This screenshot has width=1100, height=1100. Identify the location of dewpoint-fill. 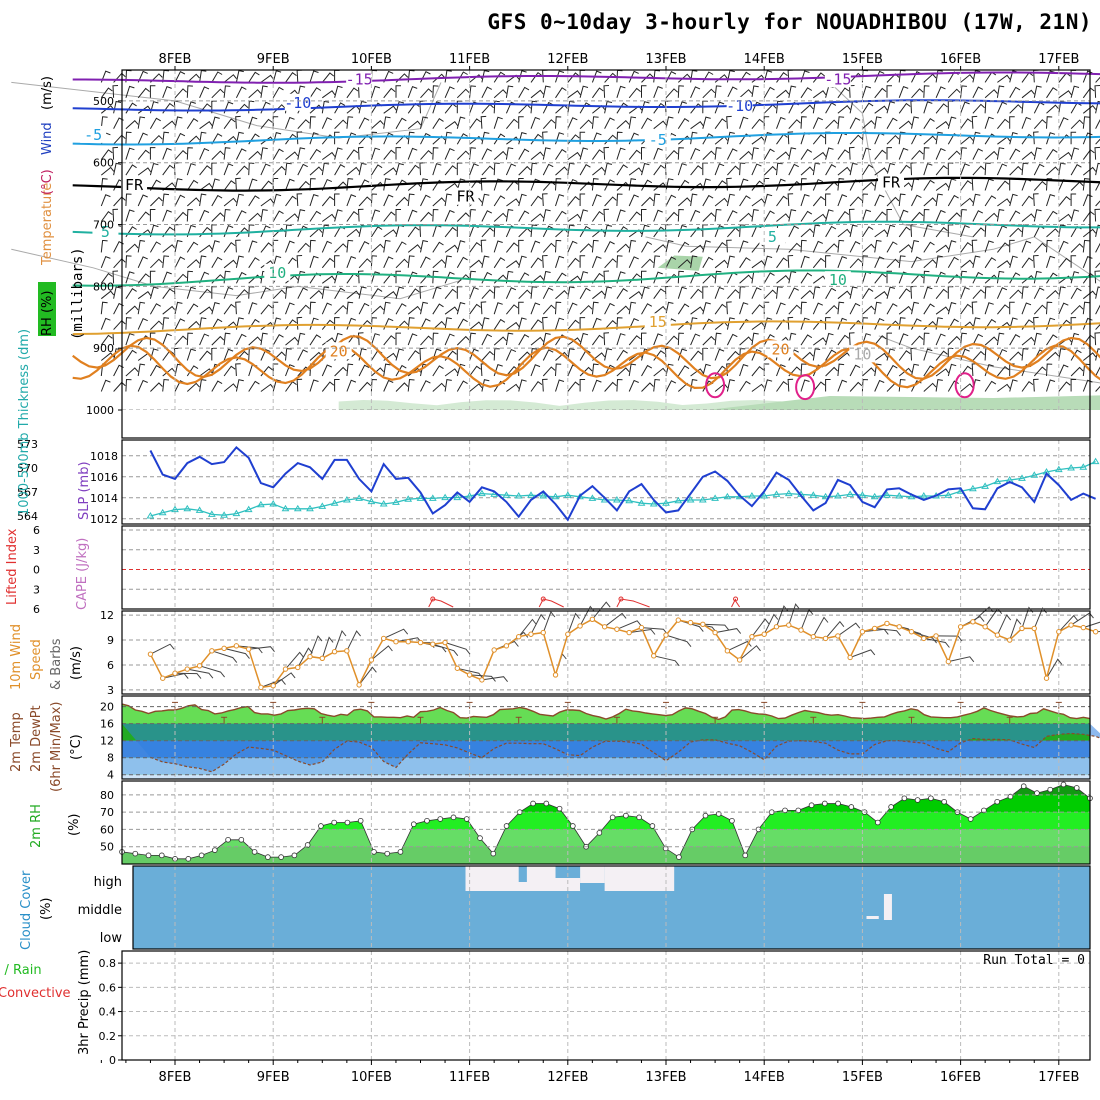
(611, 747).